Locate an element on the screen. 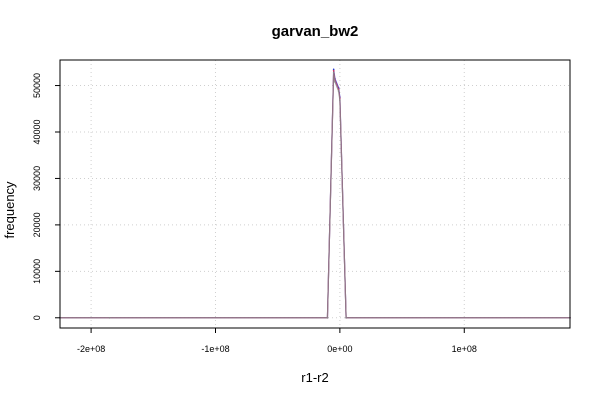 The width and height of the screenshot is (600, 400). x-tick-label: -2e+08 is located at coordinates (91, 349).